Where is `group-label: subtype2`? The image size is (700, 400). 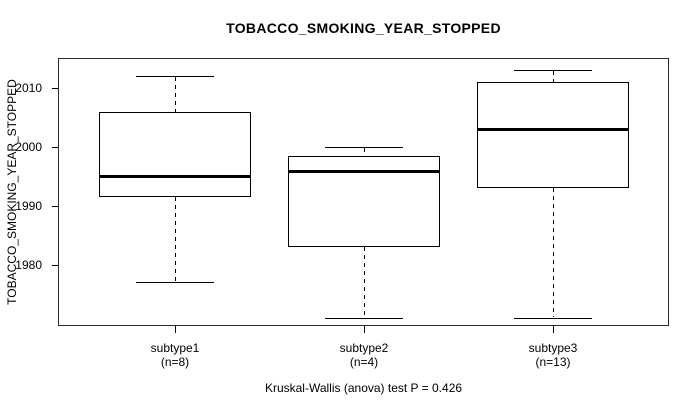
group-label: subtype2 is located at coordinates (364, 348).